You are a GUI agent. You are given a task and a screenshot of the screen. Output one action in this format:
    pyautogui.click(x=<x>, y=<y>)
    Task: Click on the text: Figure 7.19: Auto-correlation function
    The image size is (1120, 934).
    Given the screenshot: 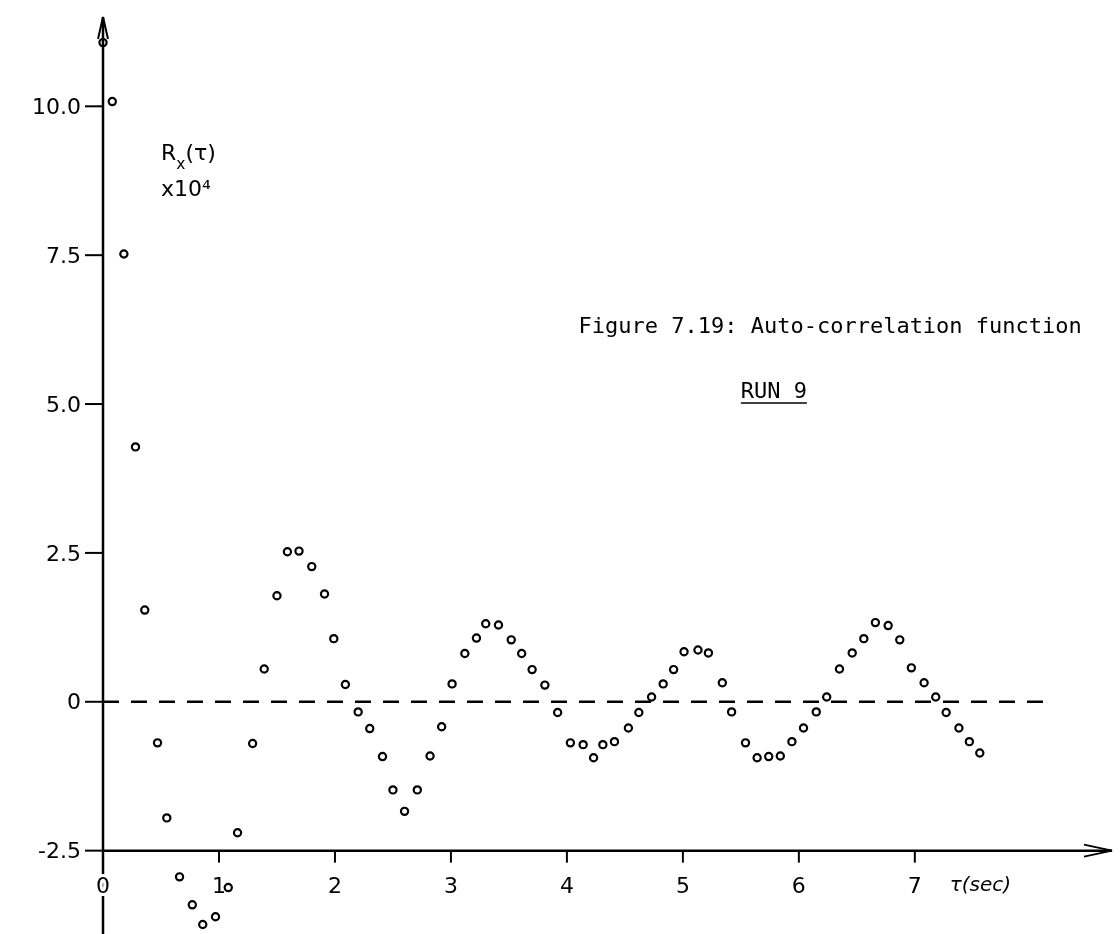 What is the action you would take?
    pyautogui.click(x=830, y=325)
    